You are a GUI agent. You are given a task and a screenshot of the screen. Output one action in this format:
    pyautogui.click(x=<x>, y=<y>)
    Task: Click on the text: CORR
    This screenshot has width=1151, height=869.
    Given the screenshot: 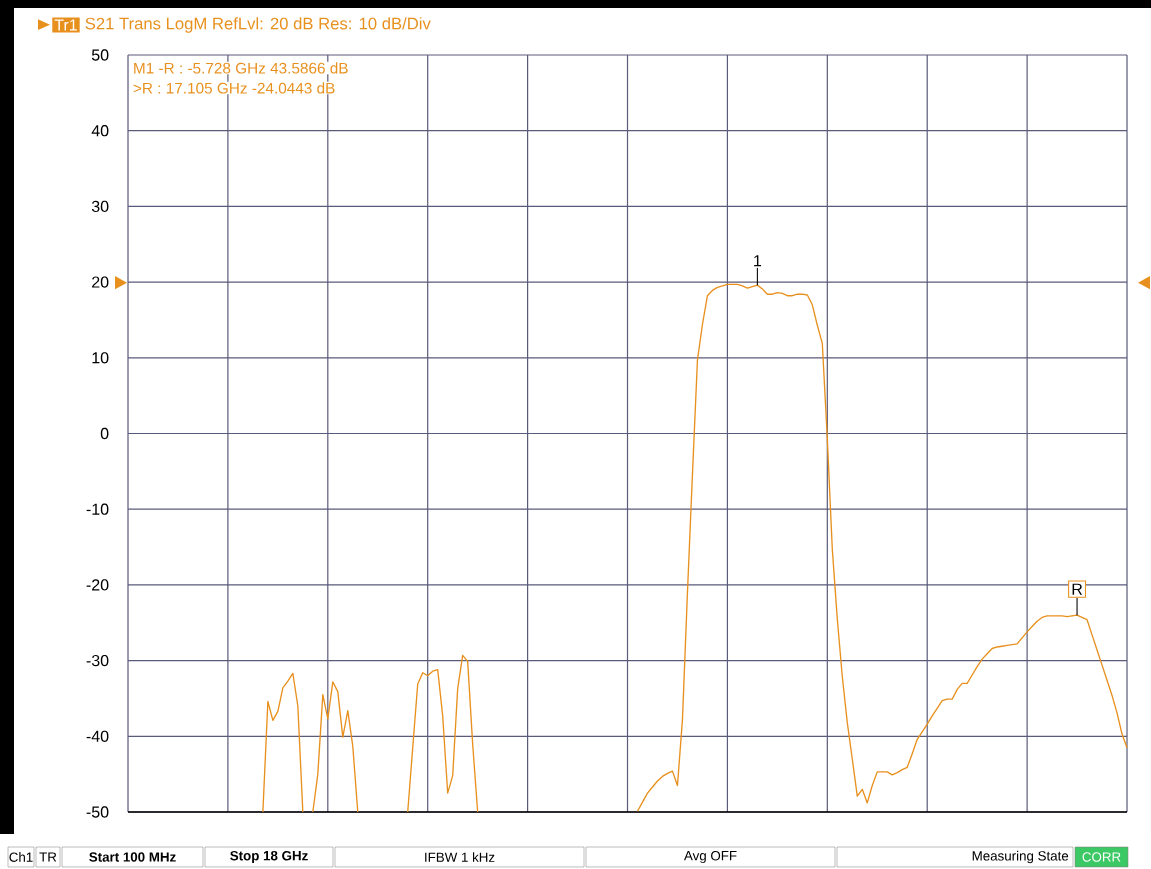 What is the action you would take?
    pyautogui.click(x=1101, y=857)
    